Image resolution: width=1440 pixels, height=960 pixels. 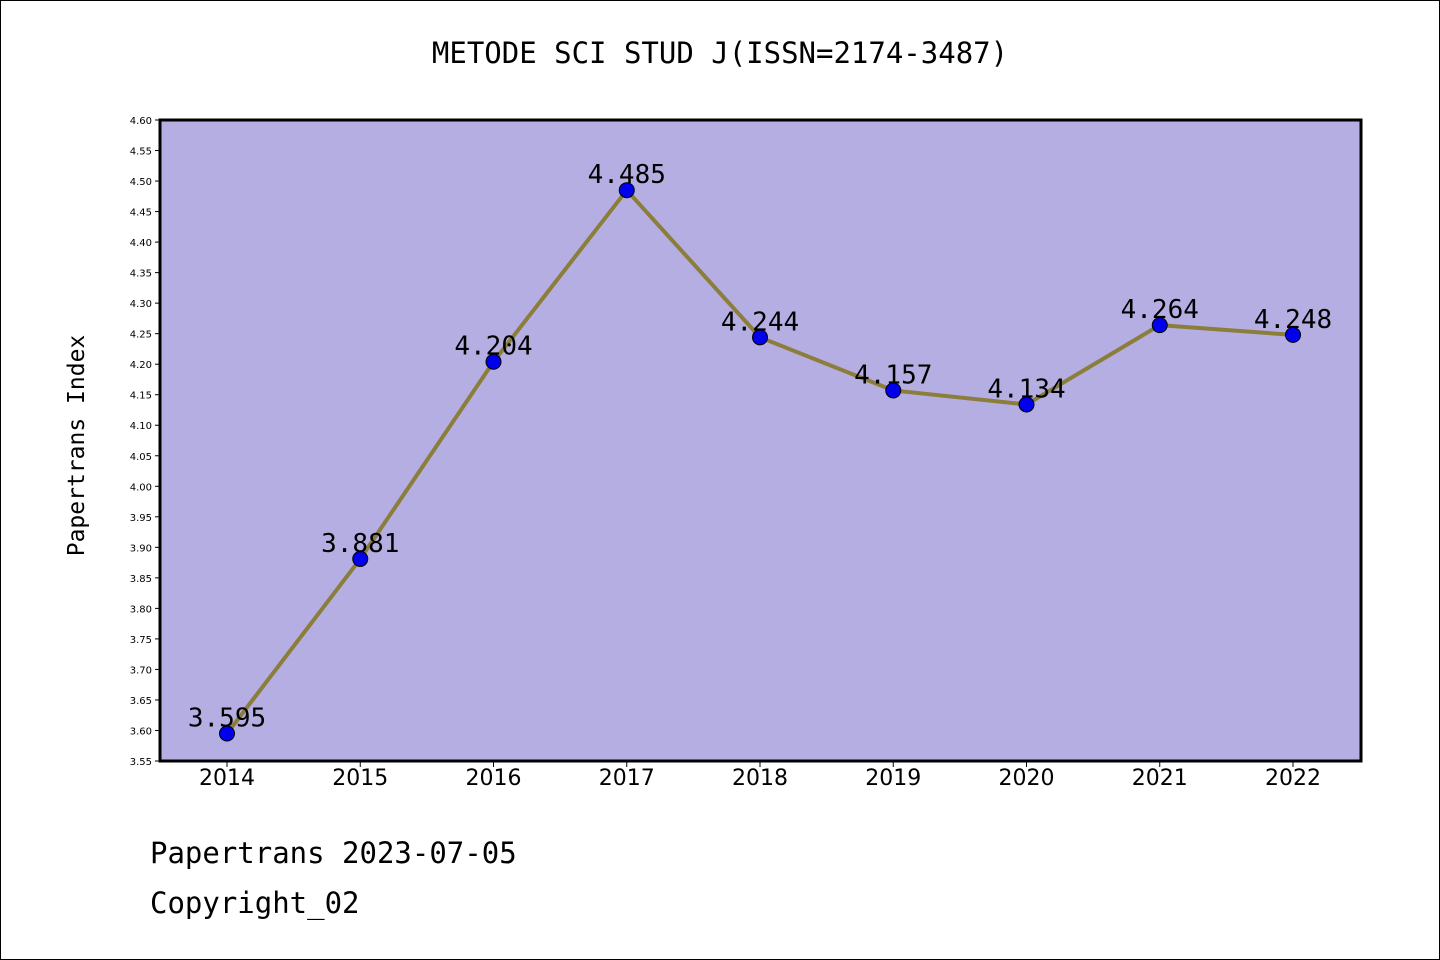 I want to click on y-tick-label: 3.75, so click(x=141, y=640).